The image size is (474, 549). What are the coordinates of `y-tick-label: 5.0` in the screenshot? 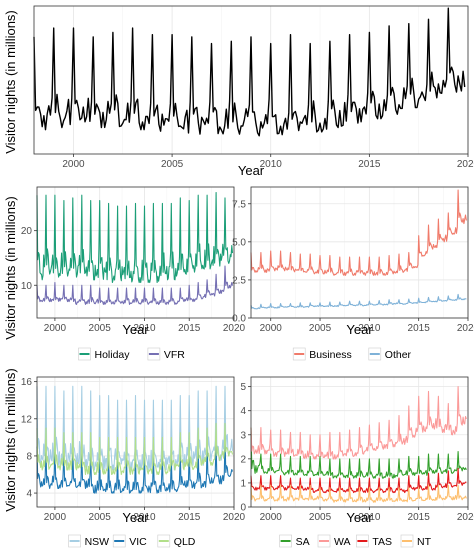 It's located at (239, 242).